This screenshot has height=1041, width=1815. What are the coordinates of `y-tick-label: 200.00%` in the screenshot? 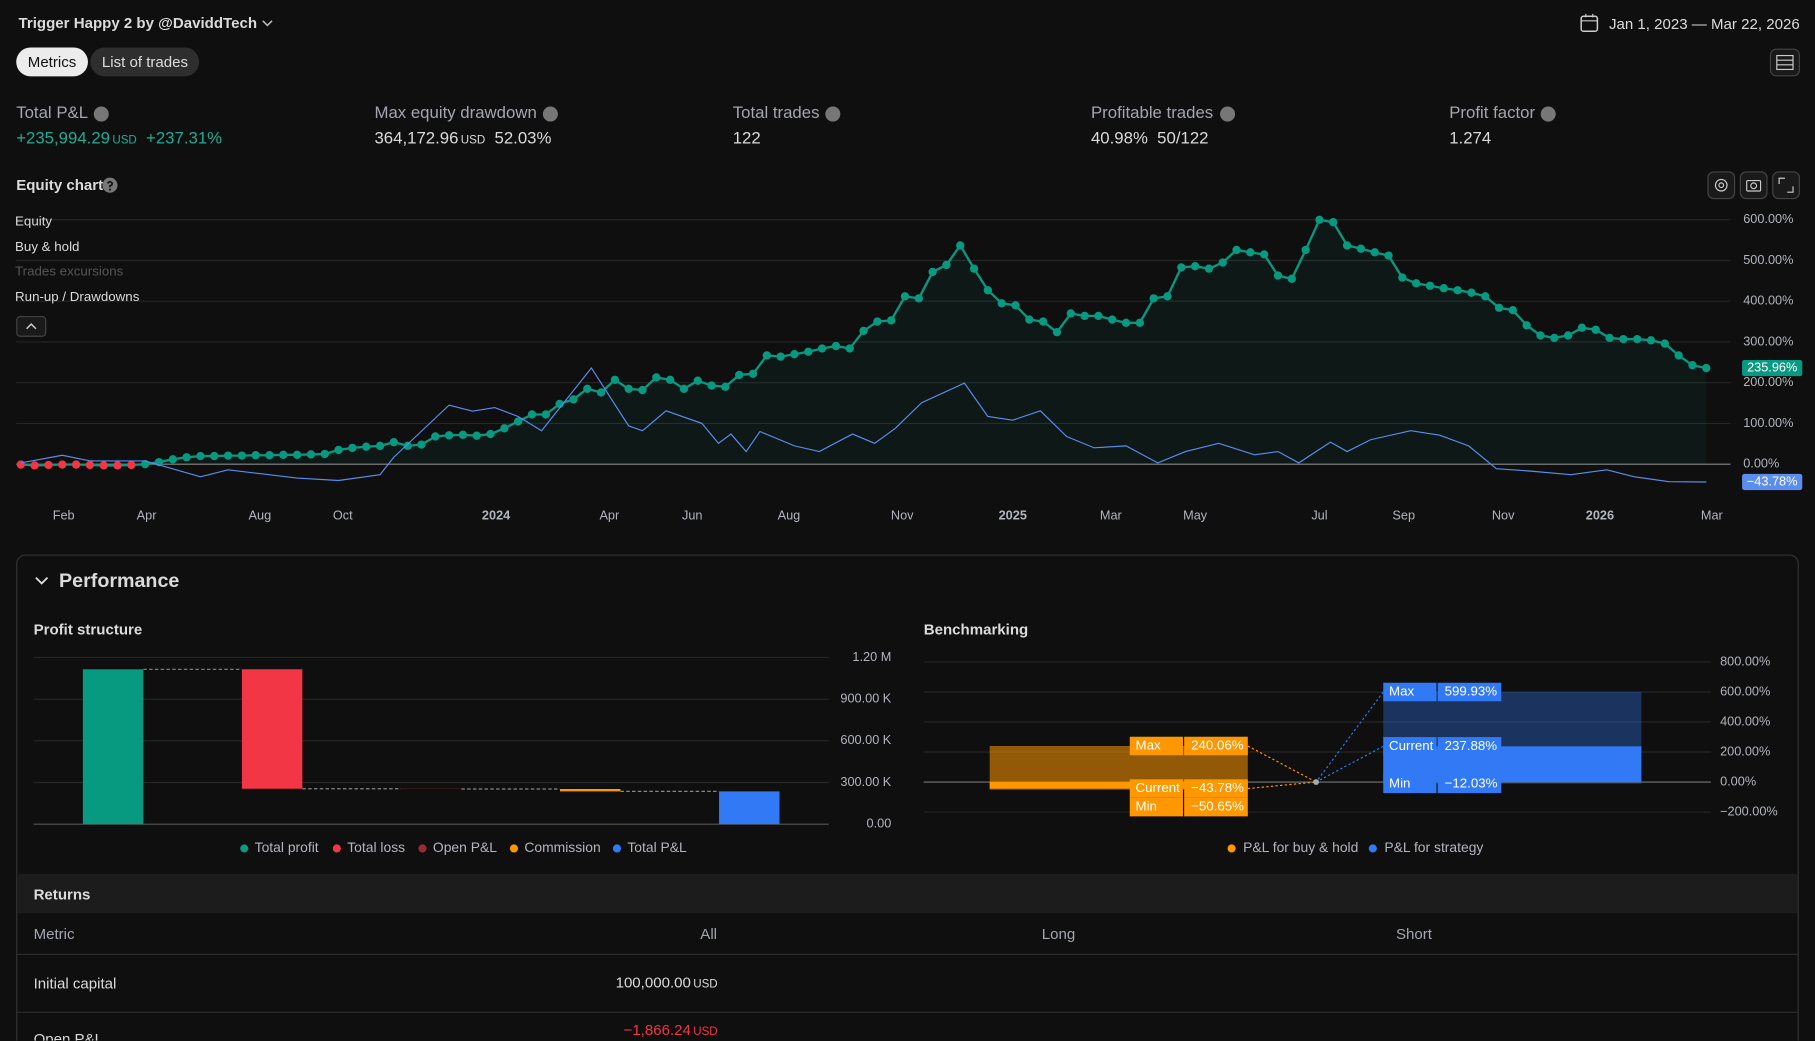 It's located at (1745, 750).